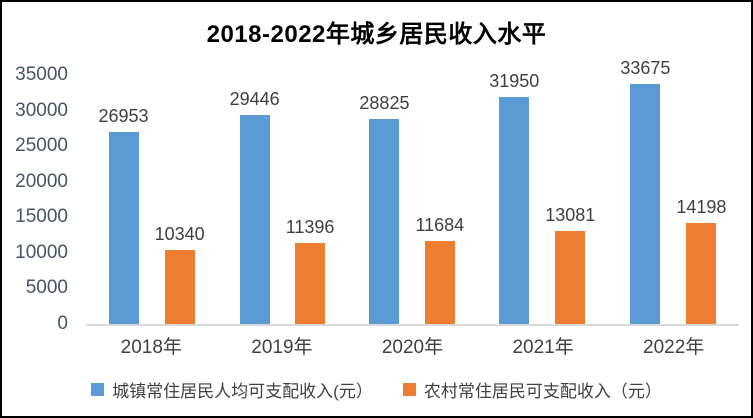 This screenshot has width=753, height=418. Describe the element at coordinates (152, 199) in the screenshot. I see `bar-group: 26953 10340` at that location.